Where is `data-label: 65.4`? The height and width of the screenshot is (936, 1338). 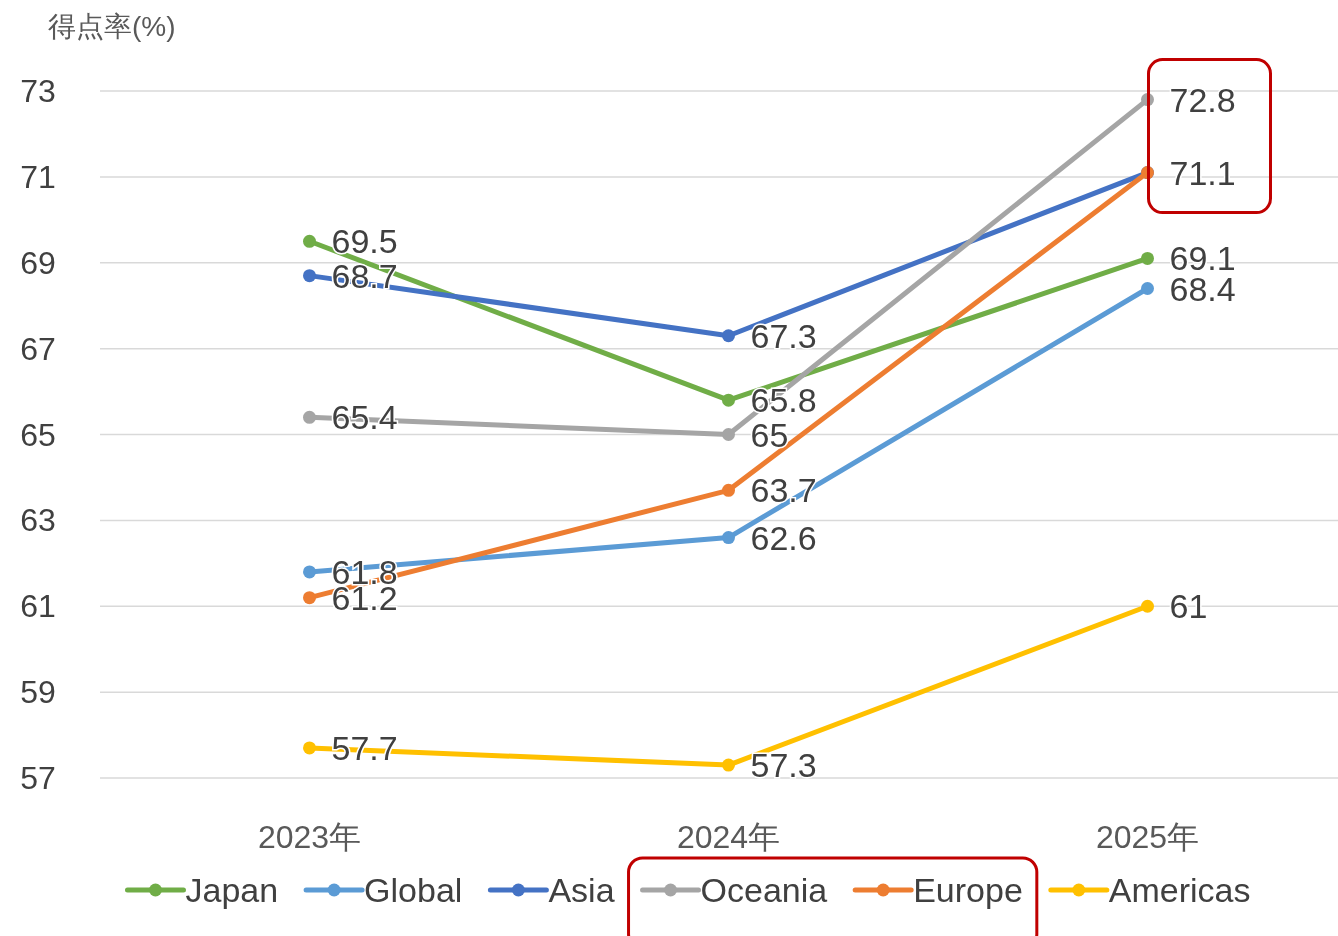
data-label: 65.4 is located at coordinates (364, 417).